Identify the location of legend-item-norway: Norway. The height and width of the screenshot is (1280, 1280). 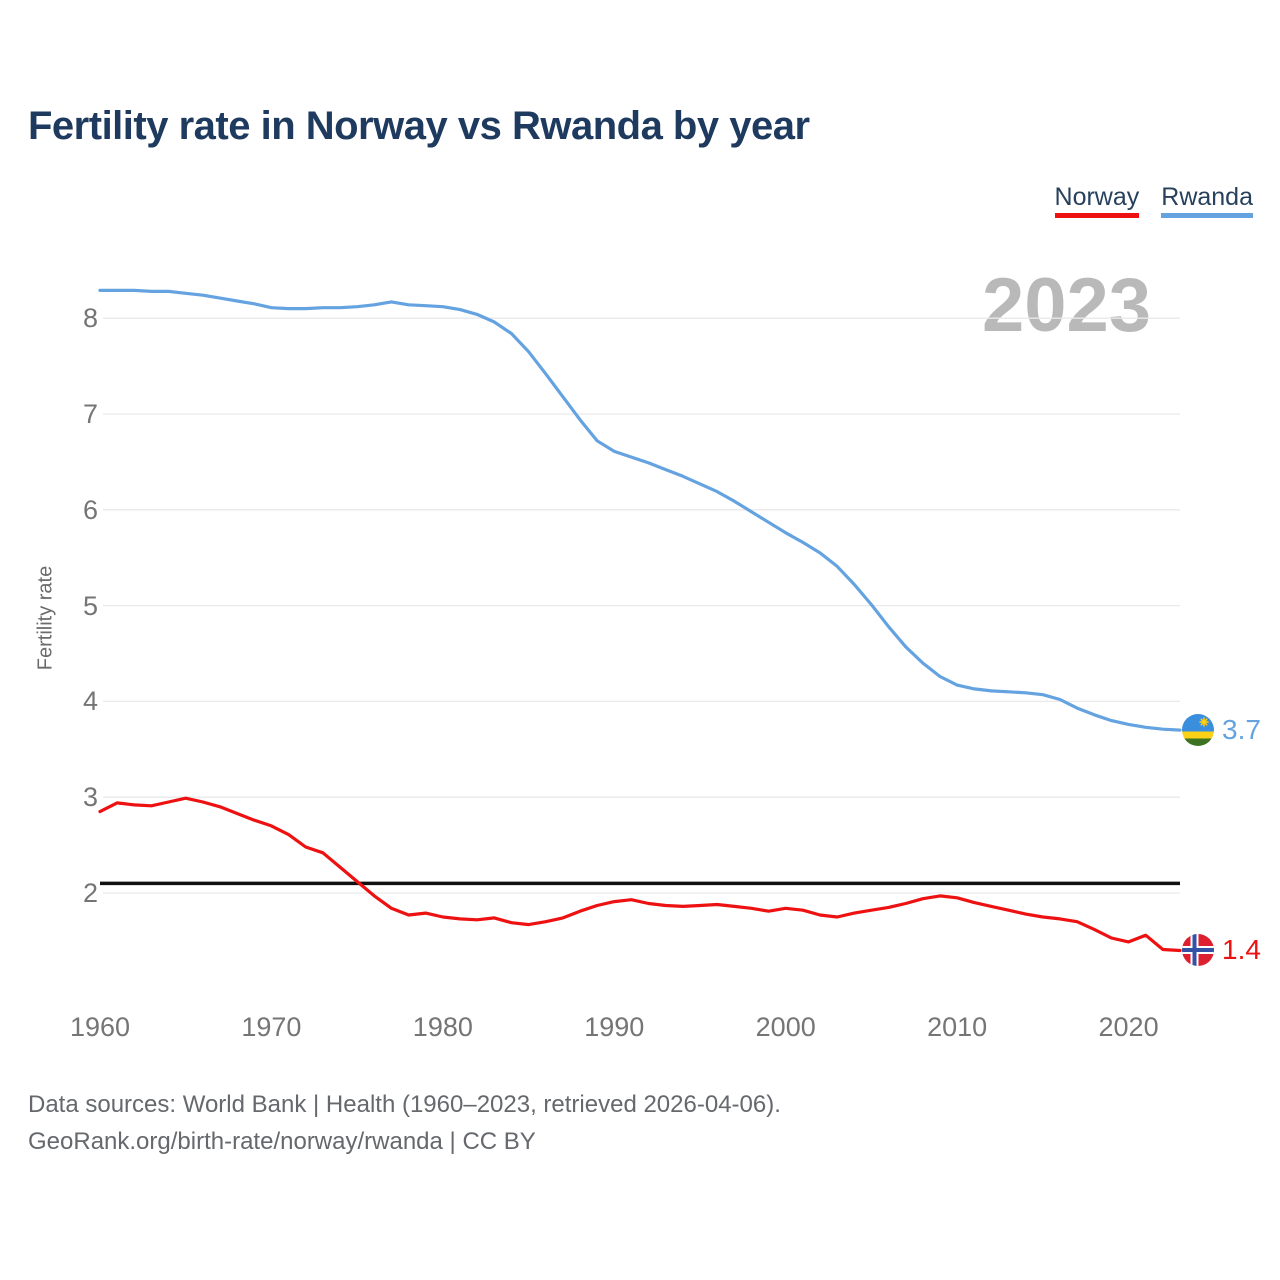
(1097, 200).